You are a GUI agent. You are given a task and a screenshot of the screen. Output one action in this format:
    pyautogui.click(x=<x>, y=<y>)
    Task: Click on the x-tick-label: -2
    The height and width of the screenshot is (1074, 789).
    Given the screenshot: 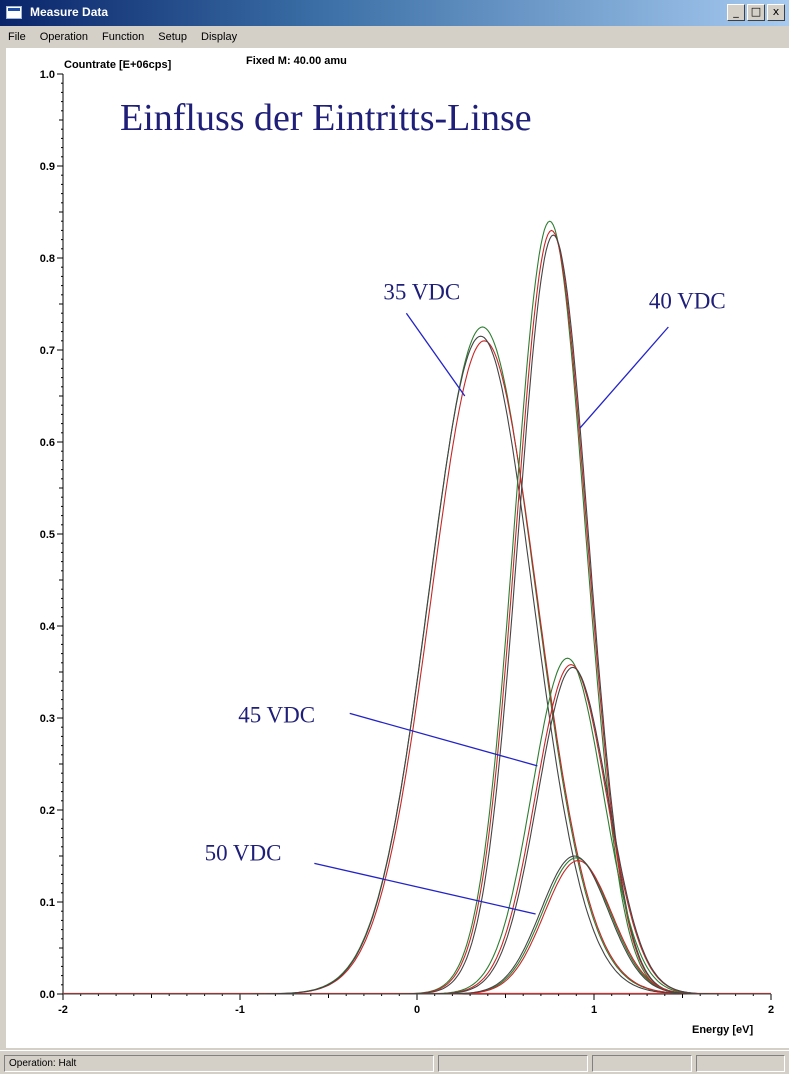 What is the action you would take?
    pyautogui.click(x=63, y=1010)
    